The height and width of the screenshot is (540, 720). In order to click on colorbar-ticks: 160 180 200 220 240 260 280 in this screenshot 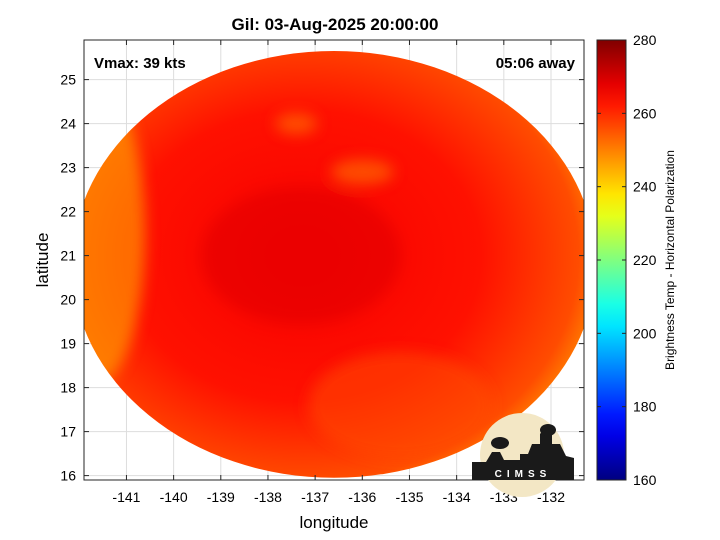, I will do `click(627, 260)`.